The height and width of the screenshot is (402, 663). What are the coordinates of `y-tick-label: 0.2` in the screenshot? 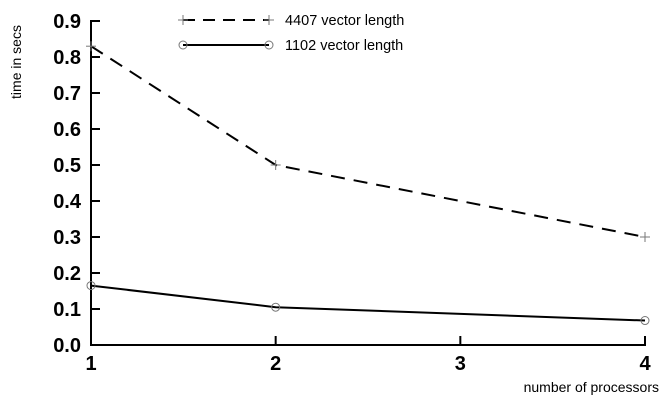 It's located at (67, 274).